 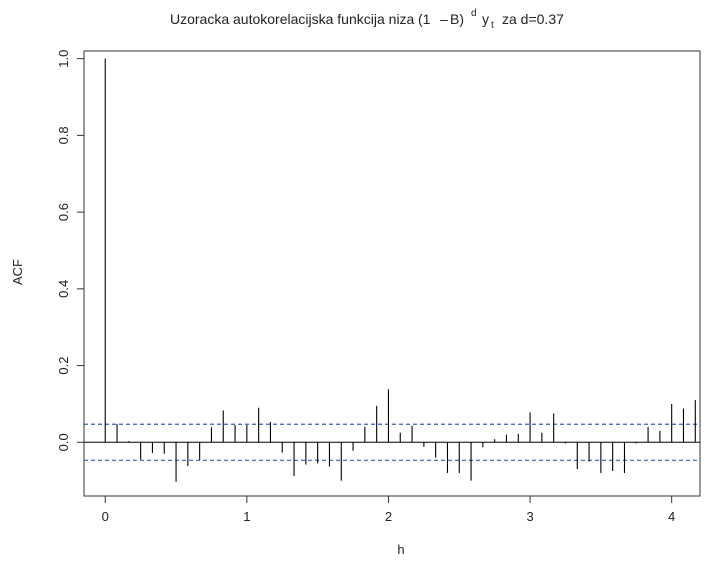 What do you see at coordinates (63, 289) in the screenshot?
I see `y-tick-label: 0.4` at bounding box center [63, 289].